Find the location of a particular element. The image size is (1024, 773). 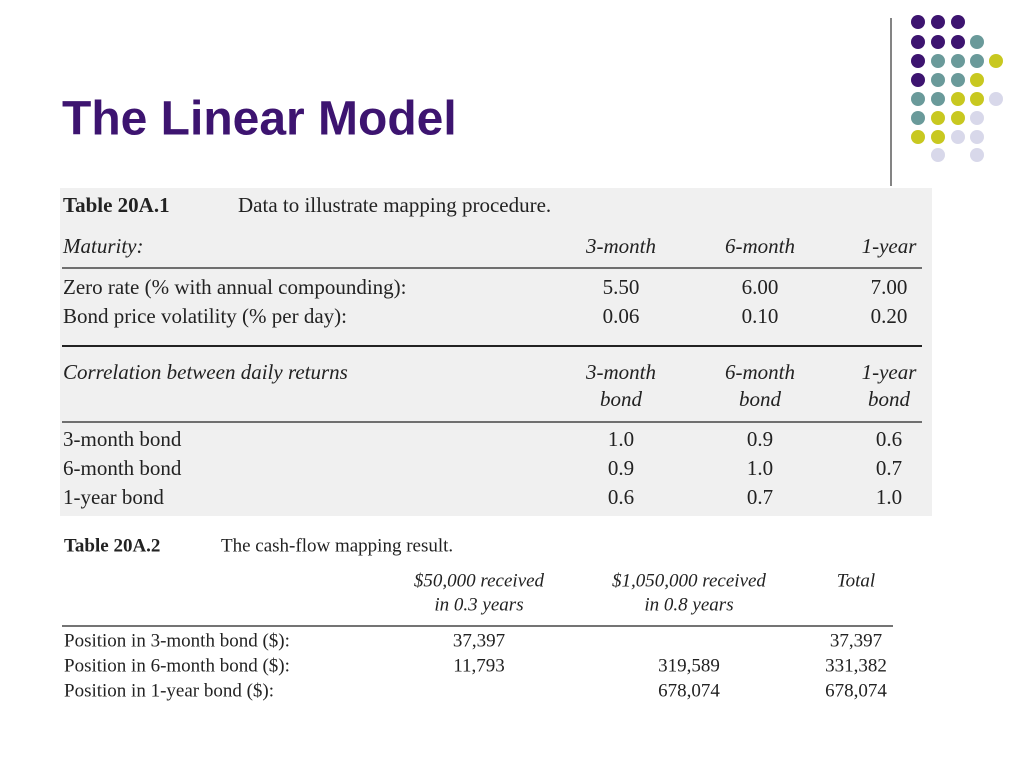

cell: Position in 1-year bond ($): is located at coordinates (169, 690).